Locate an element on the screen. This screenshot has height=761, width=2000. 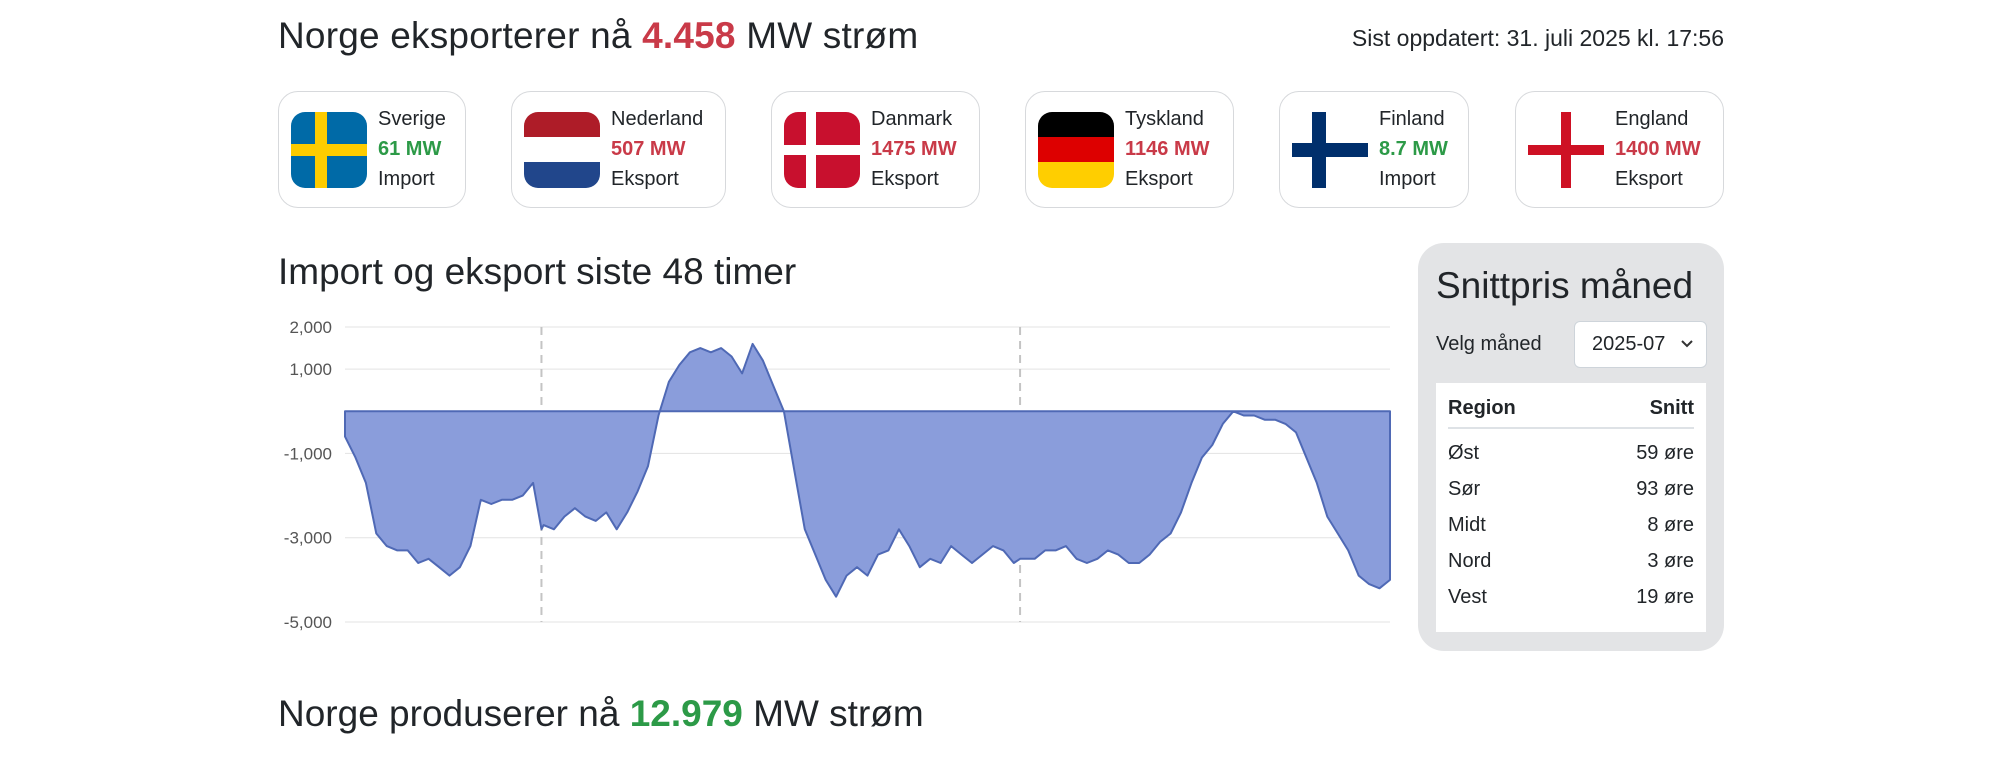
country-mw: 8.7 MW is located at coordinates (1413, 149).